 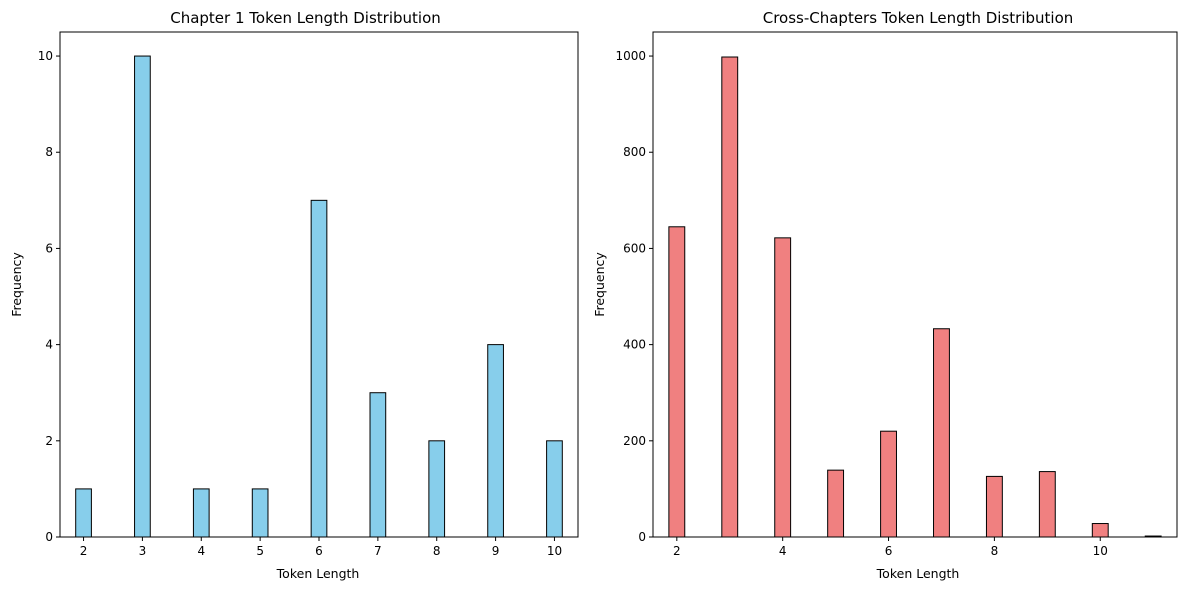 I want to click on x-tick-label: 3, so click(x=143, y=551).